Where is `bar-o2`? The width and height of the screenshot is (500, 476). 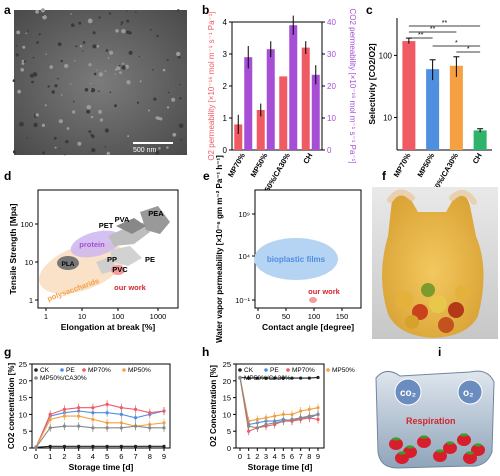 bar-o2 is located at coordinates (238, 137).